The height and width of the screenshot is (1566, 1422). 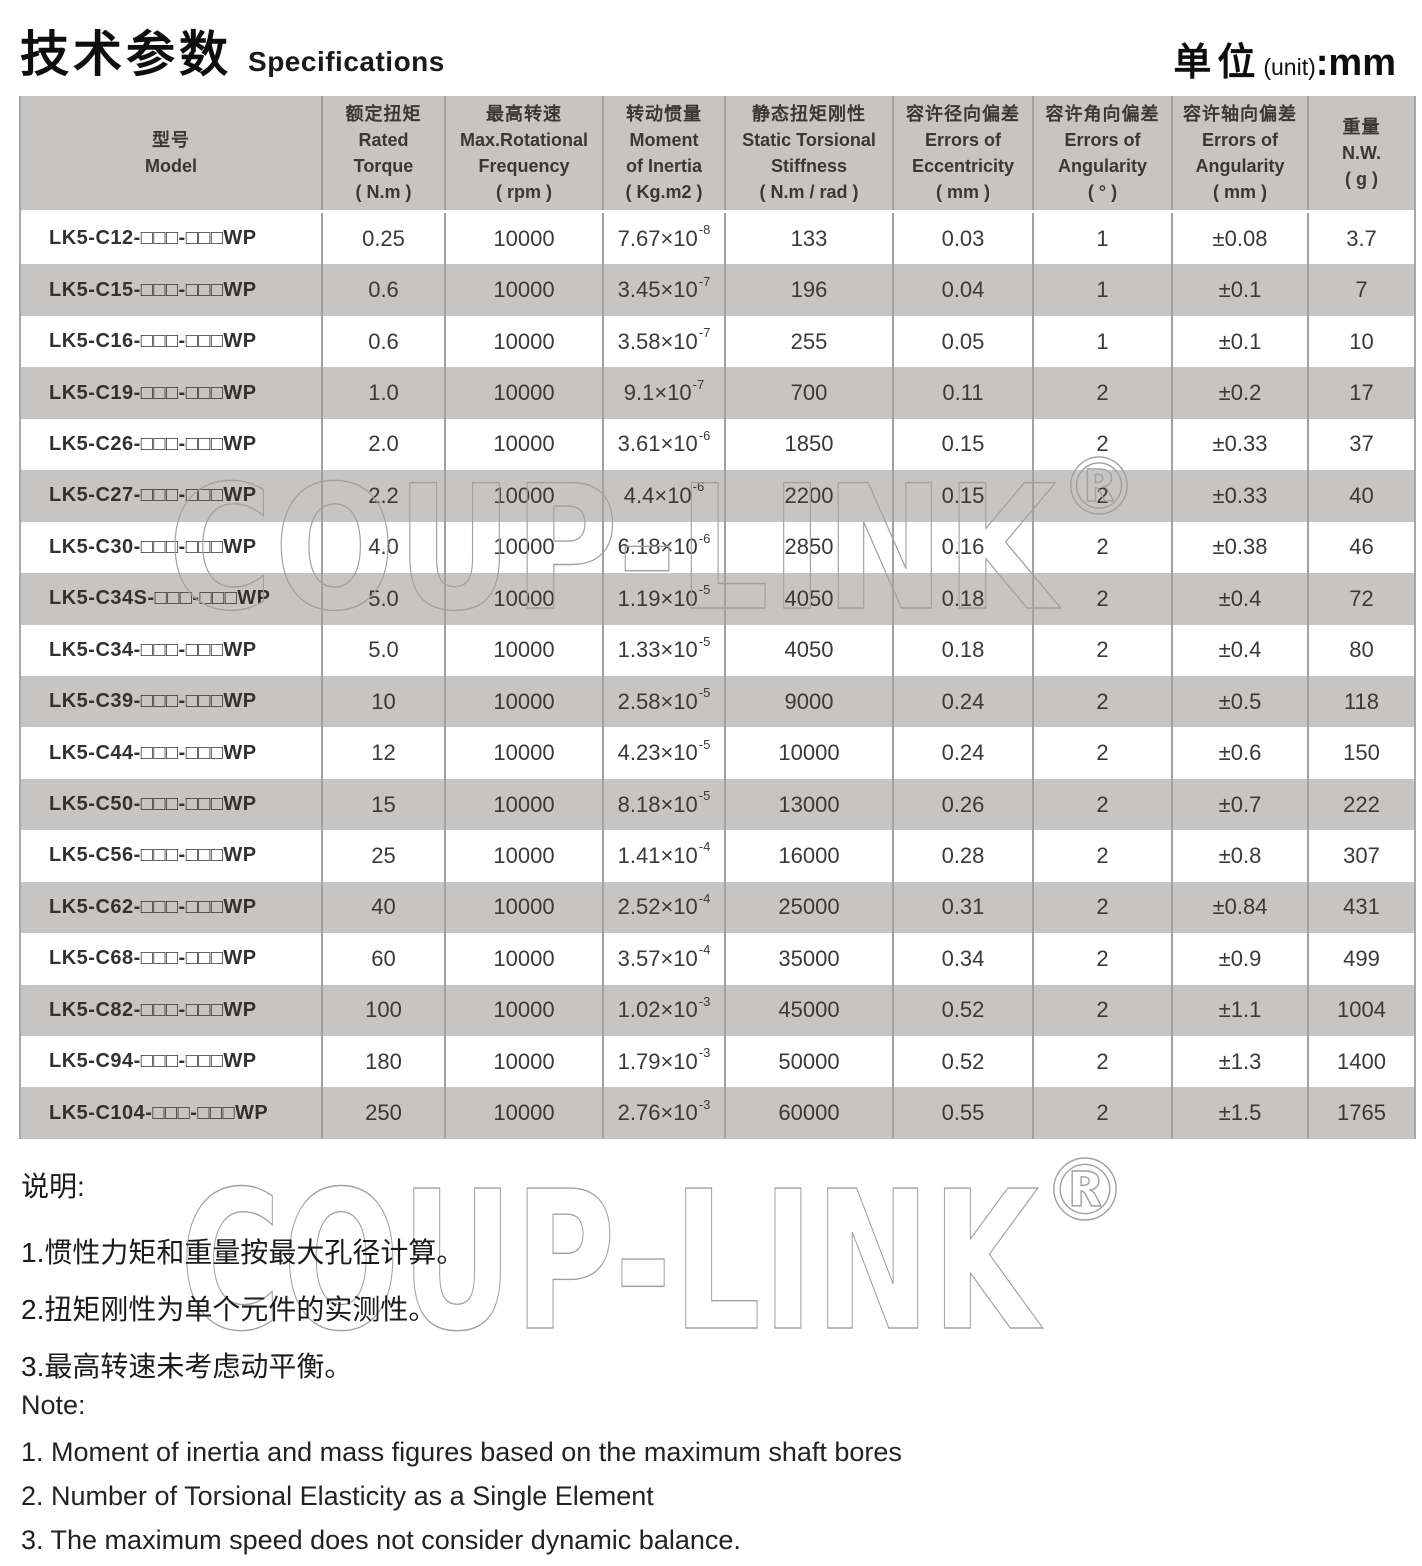 What do you see at coordinates (810, 1010) in the screenshot?
I see `cell-stiffness: 45000` at bounding box center [810, 1010].